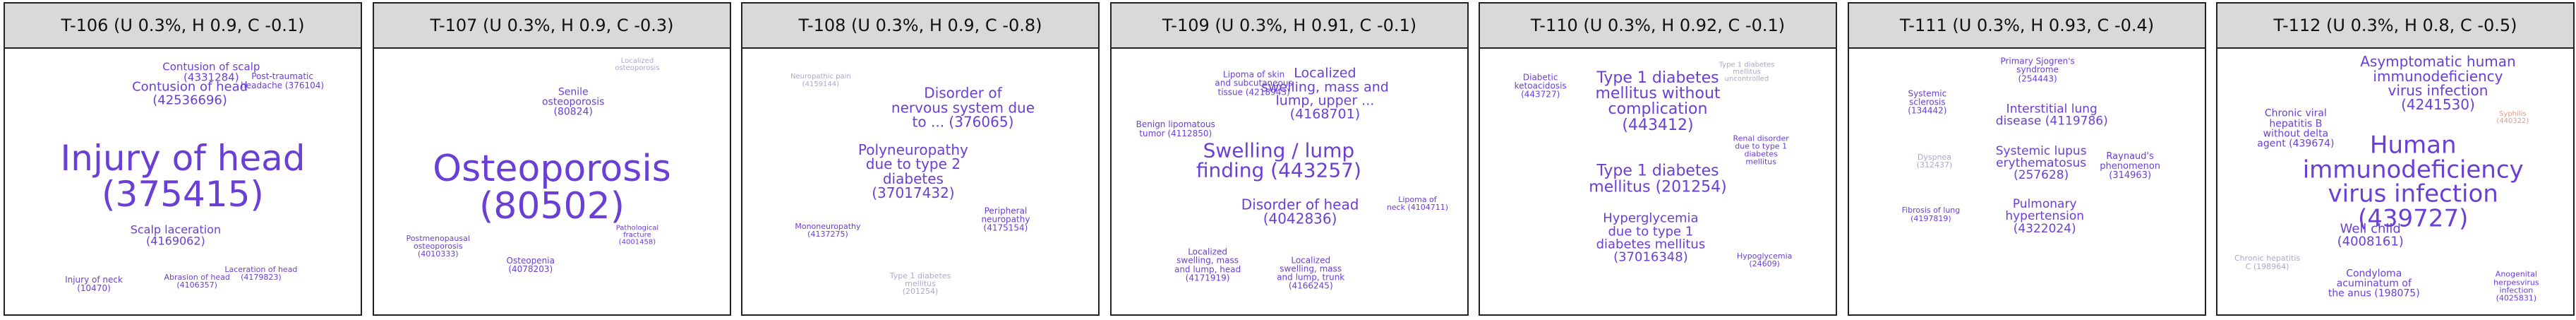  I want to click on cloud-term: Swelling / lump finding (443257), so click(1278, 160).